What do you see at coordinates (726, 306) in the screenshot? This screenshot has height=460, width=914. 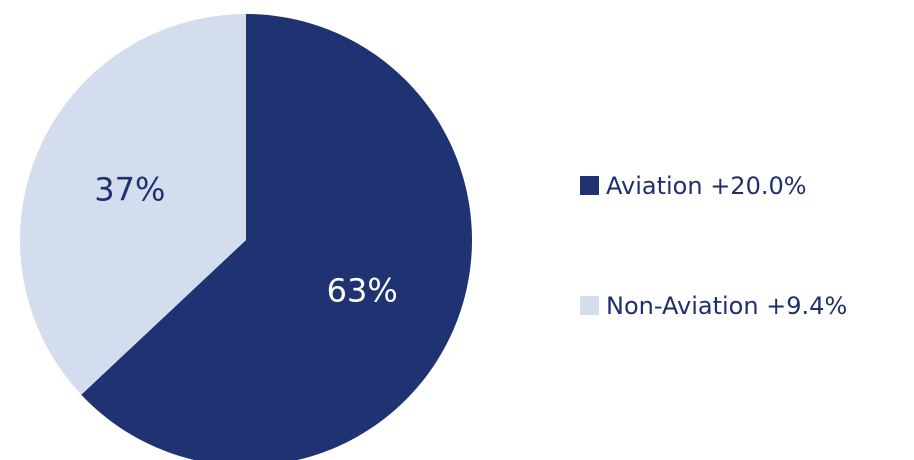 I see `legend-label: Non-Aviation +9.4%` at bounding box center [726, 306].